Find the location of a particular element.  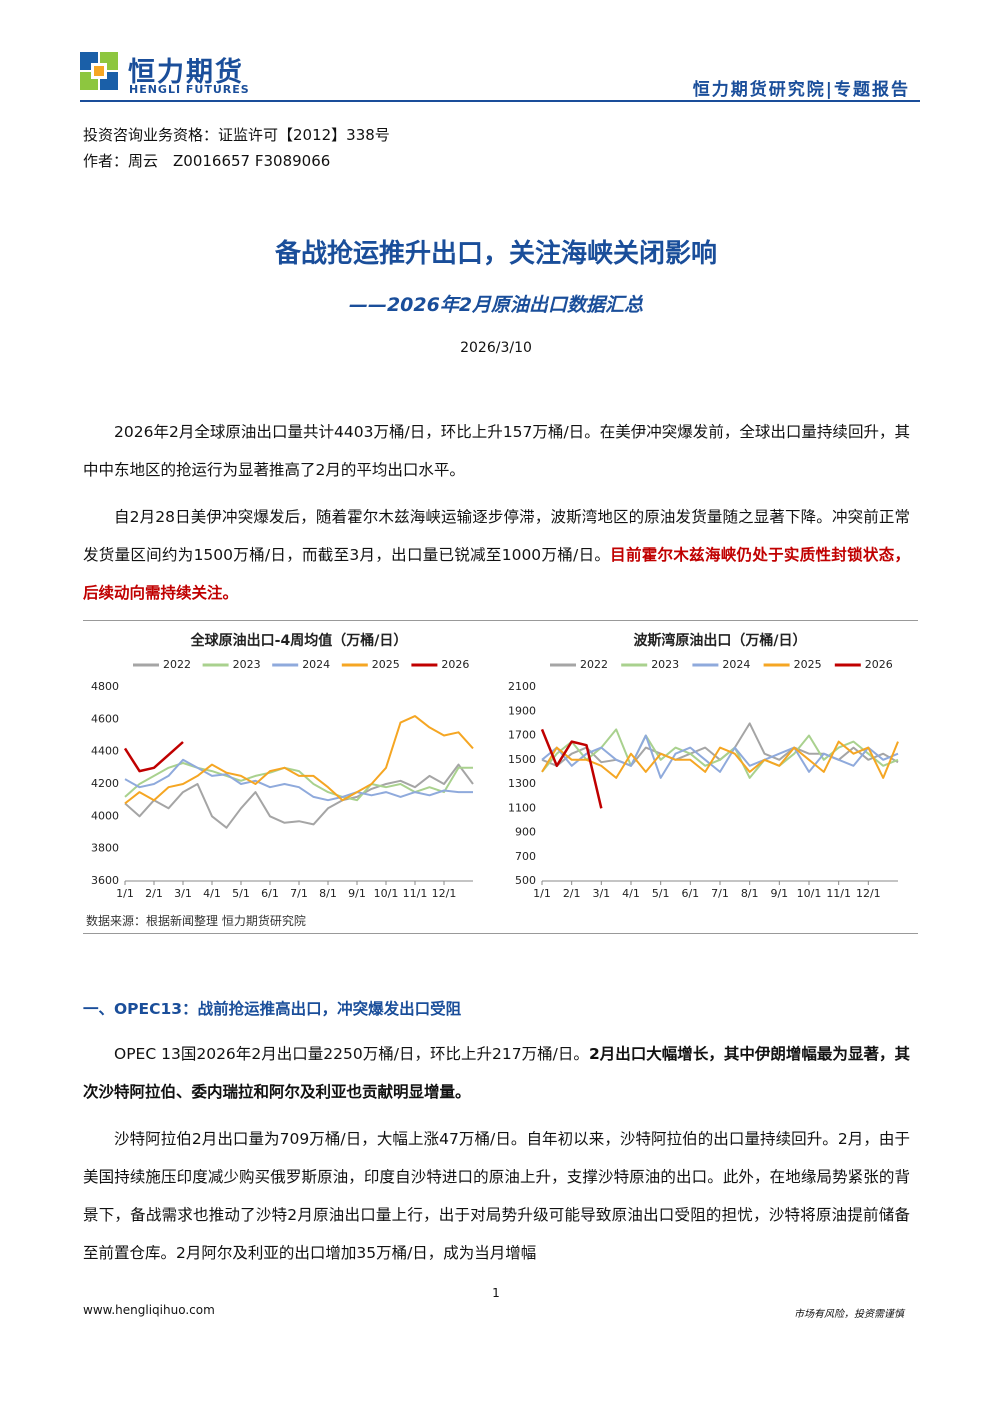

y-tick-label: 1500 is located at coordinates (522, 759).